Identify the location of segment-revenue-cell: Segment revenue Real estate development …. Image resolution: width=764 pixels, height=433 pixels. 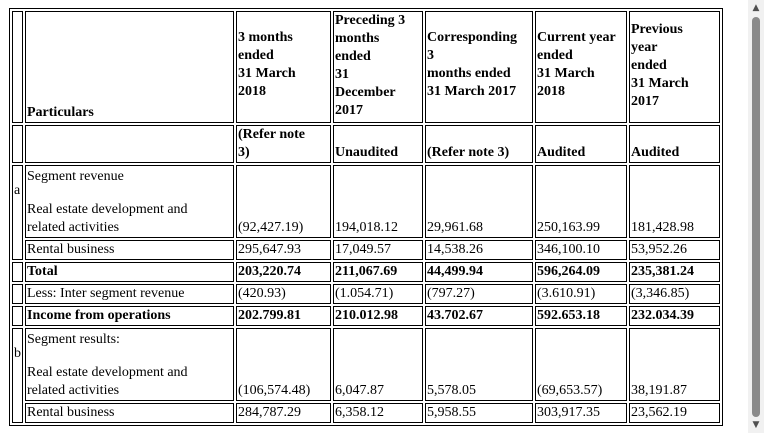
(129, 201).